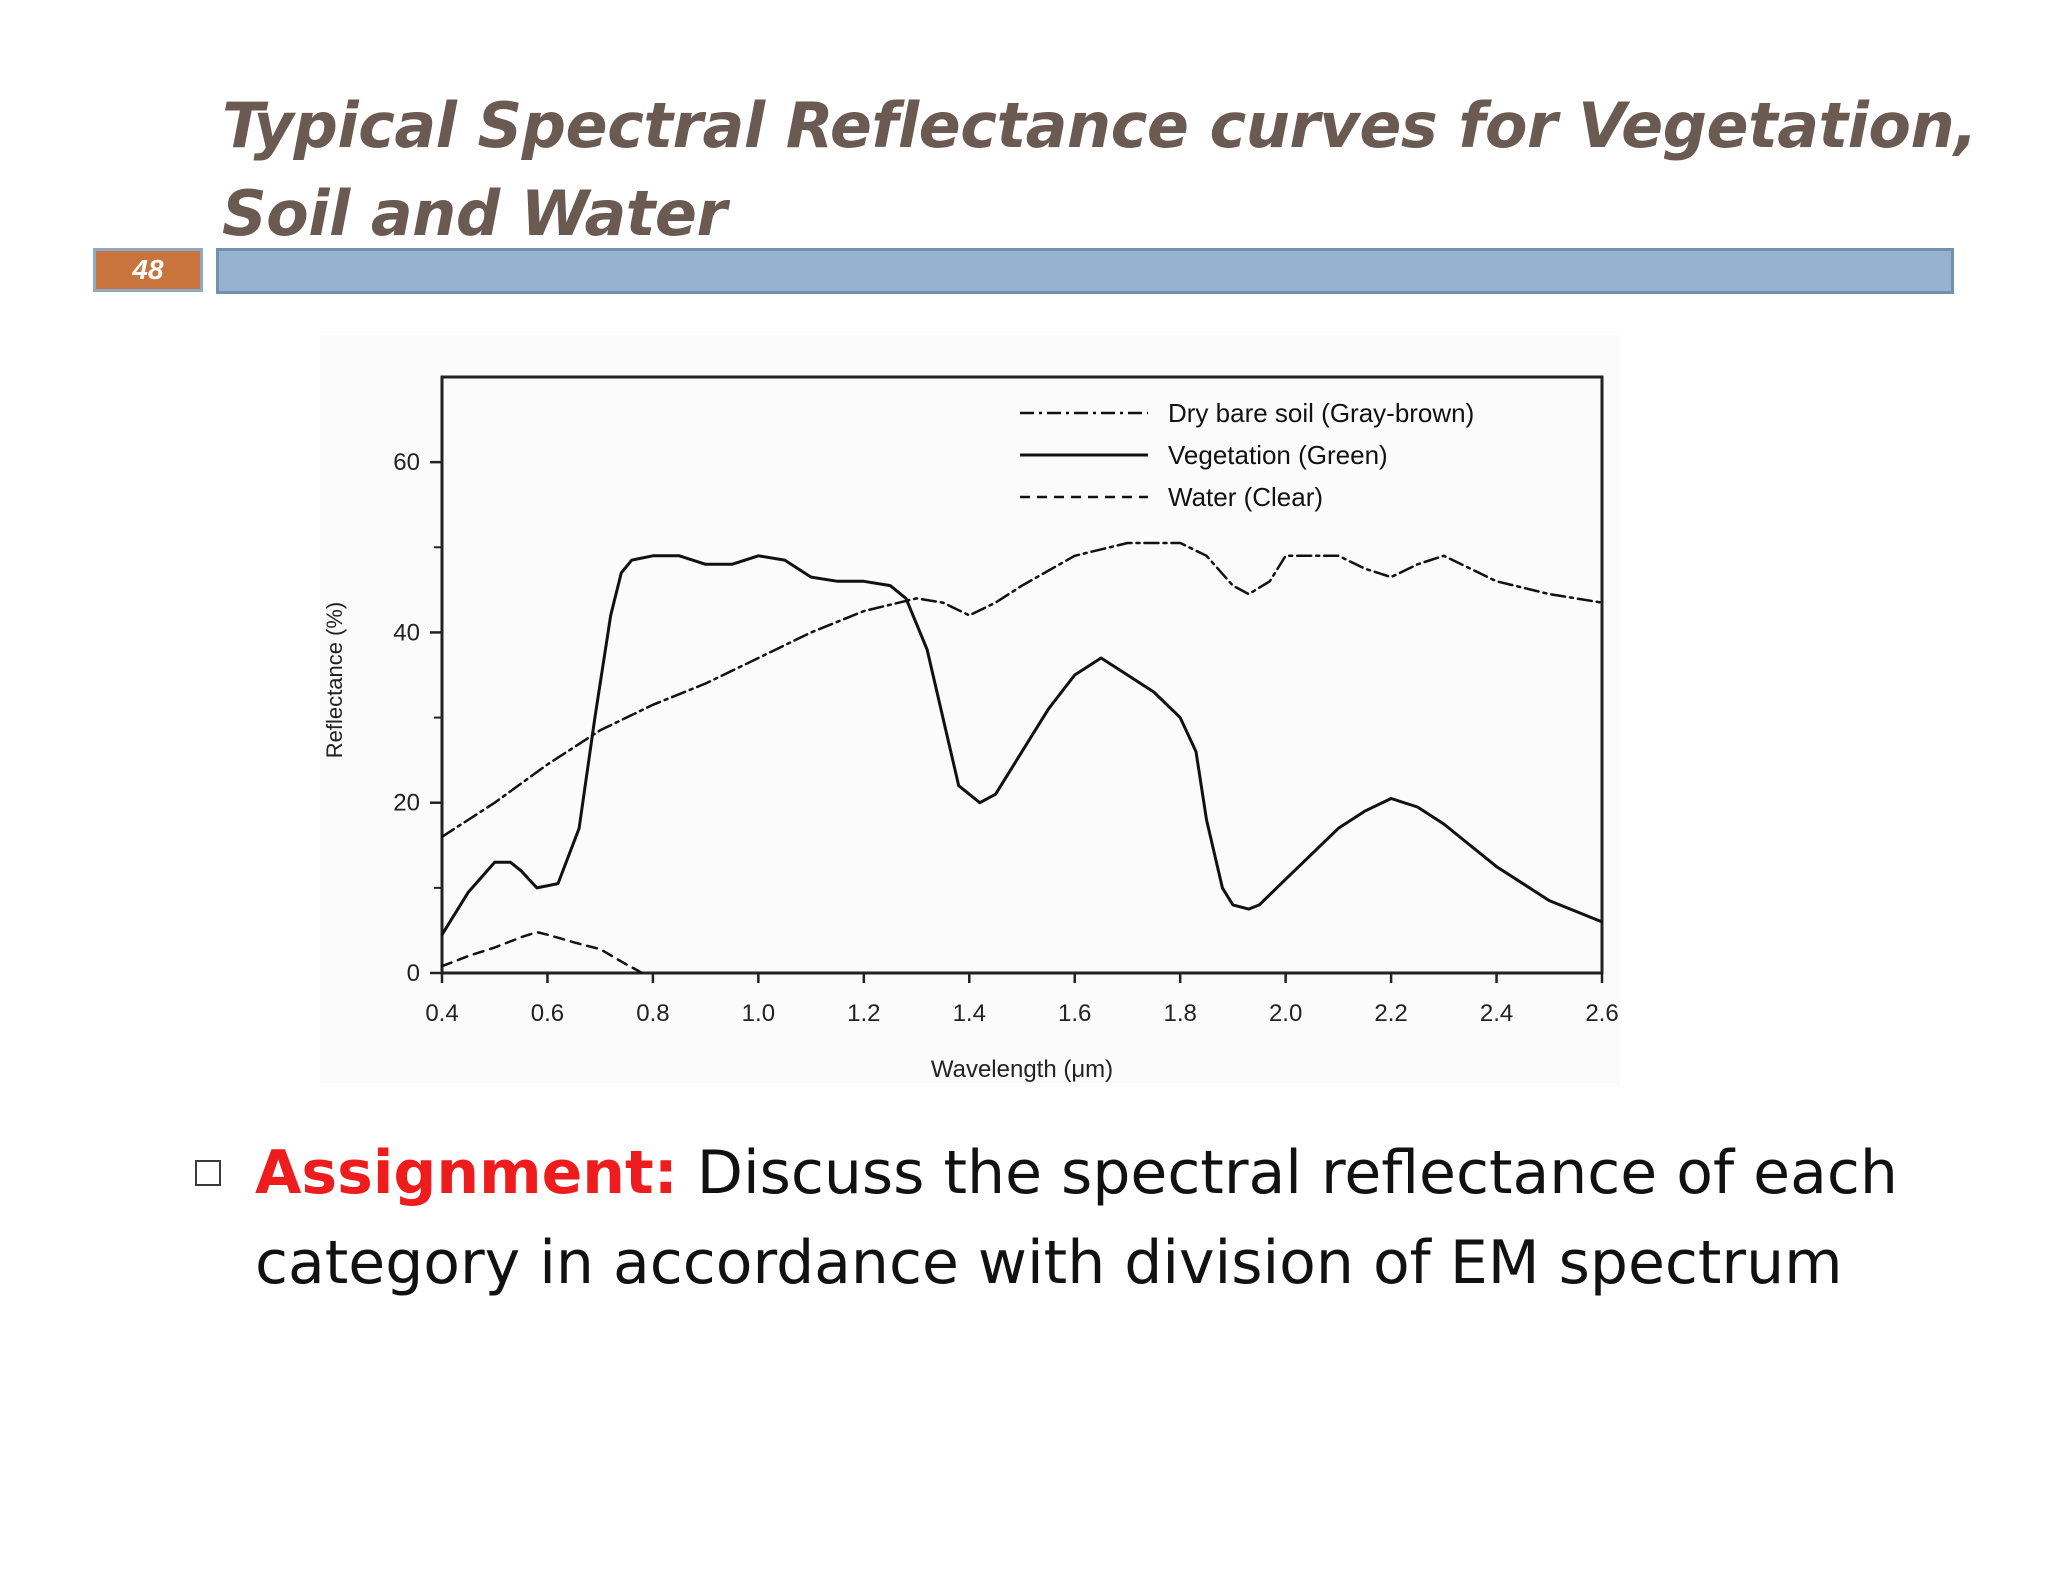 Image resolution: width=2048 pixels, height=1582 pixels. I want to click on legend-label-2: Water (Clear), so click(1245, 497).